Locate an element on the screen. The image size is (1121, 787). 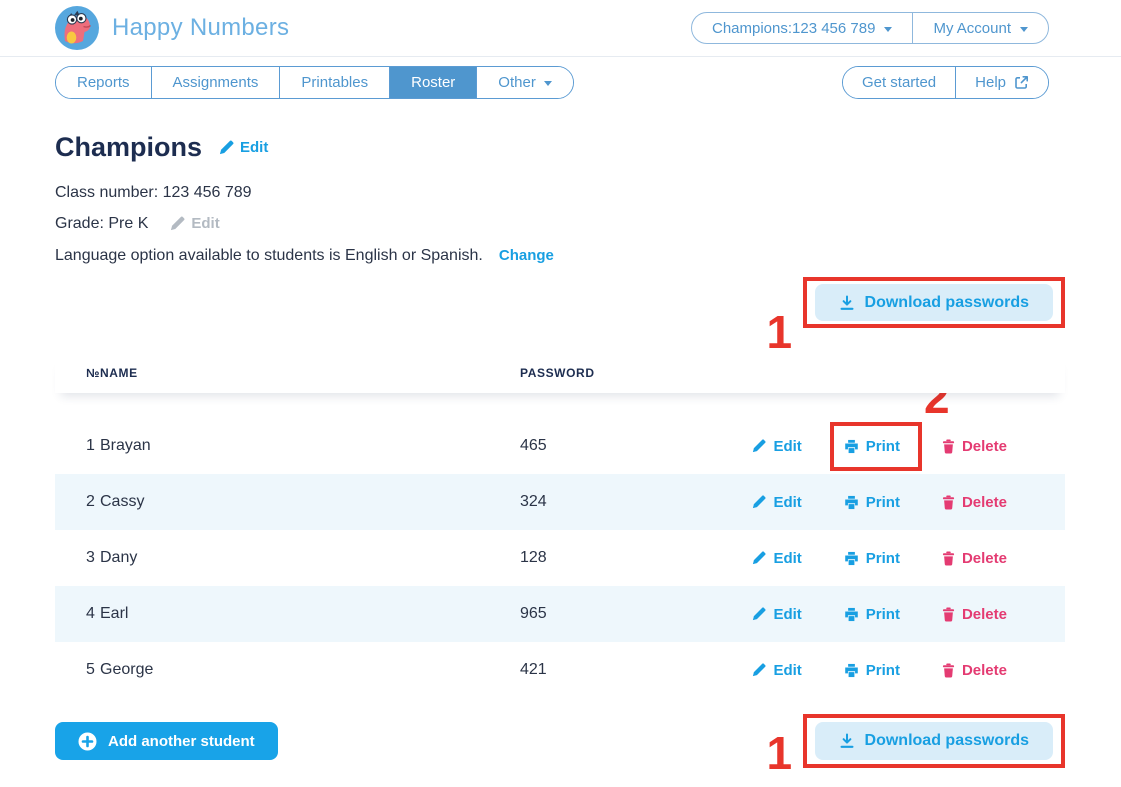
tab-other: Other is located at coordinates (525, 82).